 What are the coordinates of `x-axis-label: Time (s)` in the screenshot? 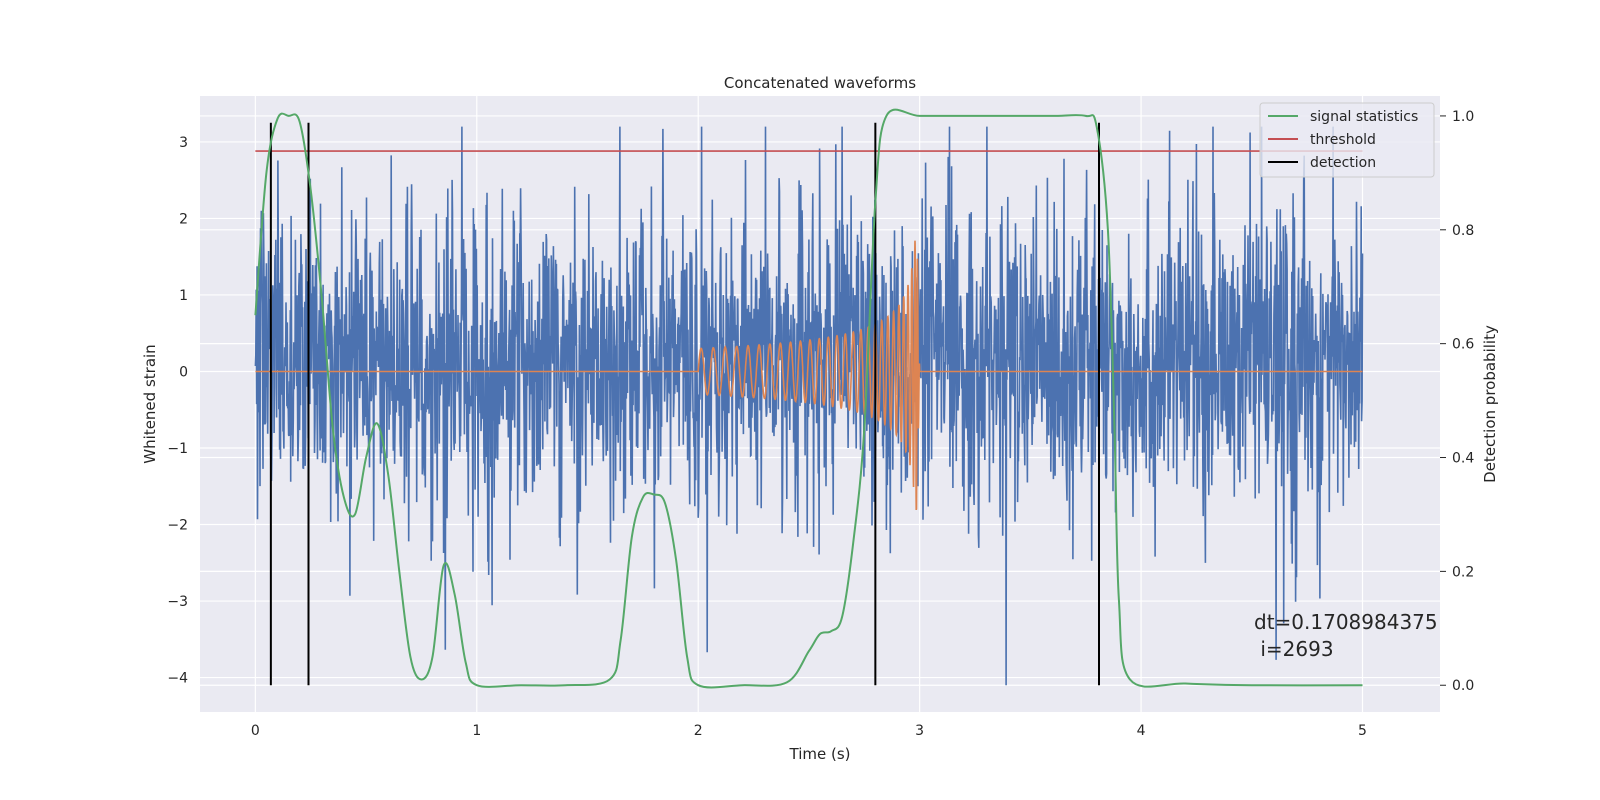 It's located at (820, 754).